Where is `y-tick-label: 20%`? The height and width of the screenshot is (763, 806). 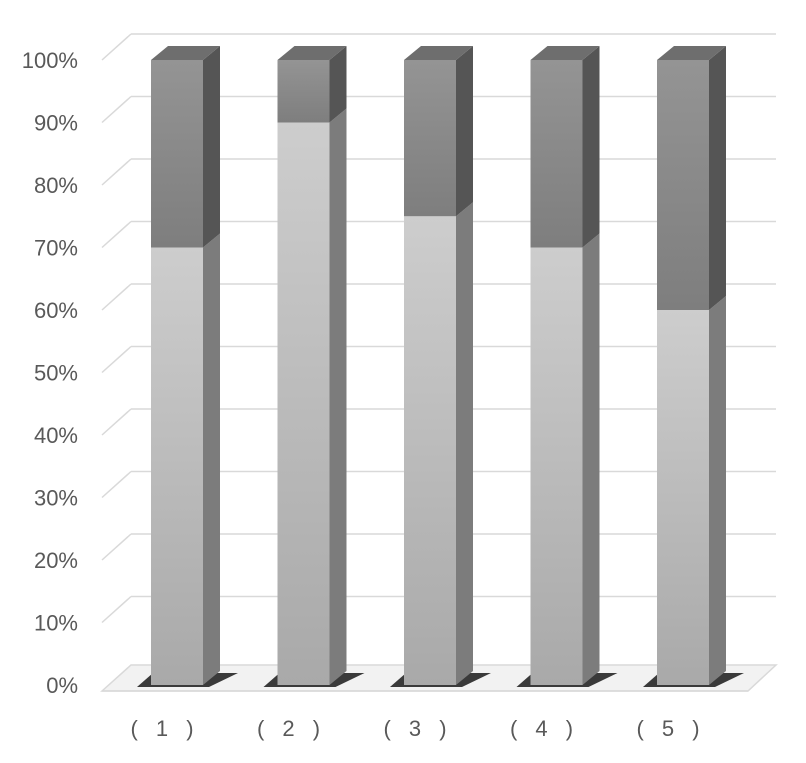 y-tick-label: 20% is located at coordinates (56, 560).